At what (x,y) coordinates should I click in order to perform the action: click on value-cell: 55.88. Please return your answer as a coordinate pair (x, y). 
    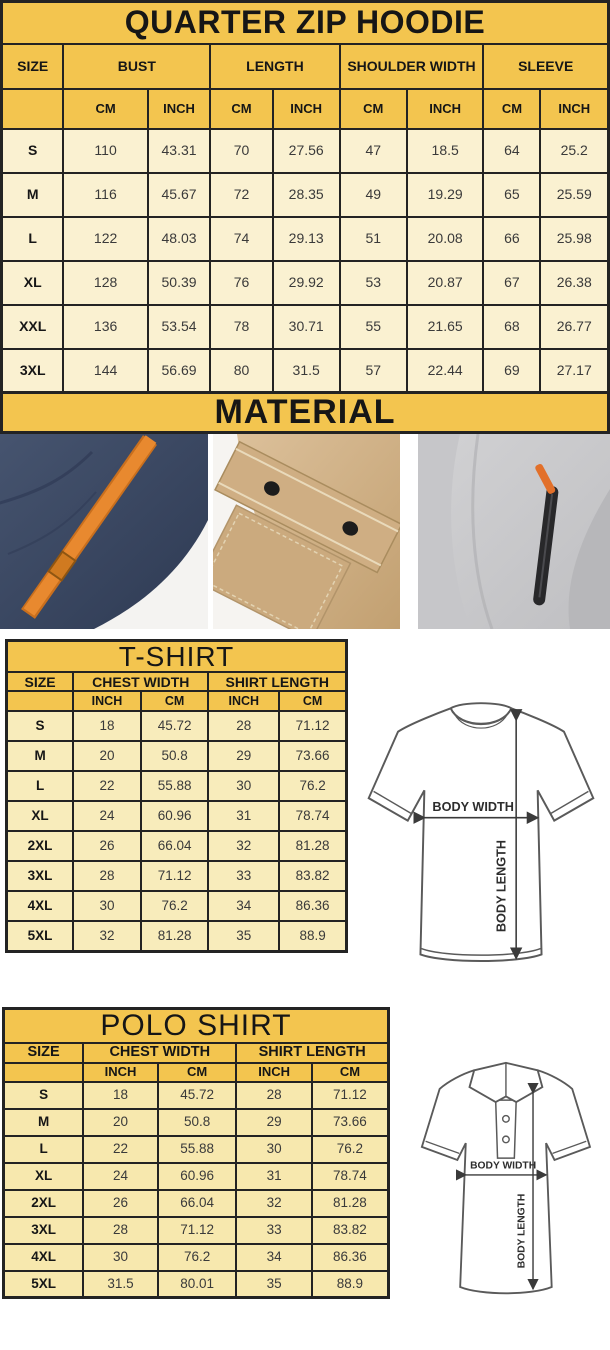
    Looking at the image, I should click on (197, 1149).